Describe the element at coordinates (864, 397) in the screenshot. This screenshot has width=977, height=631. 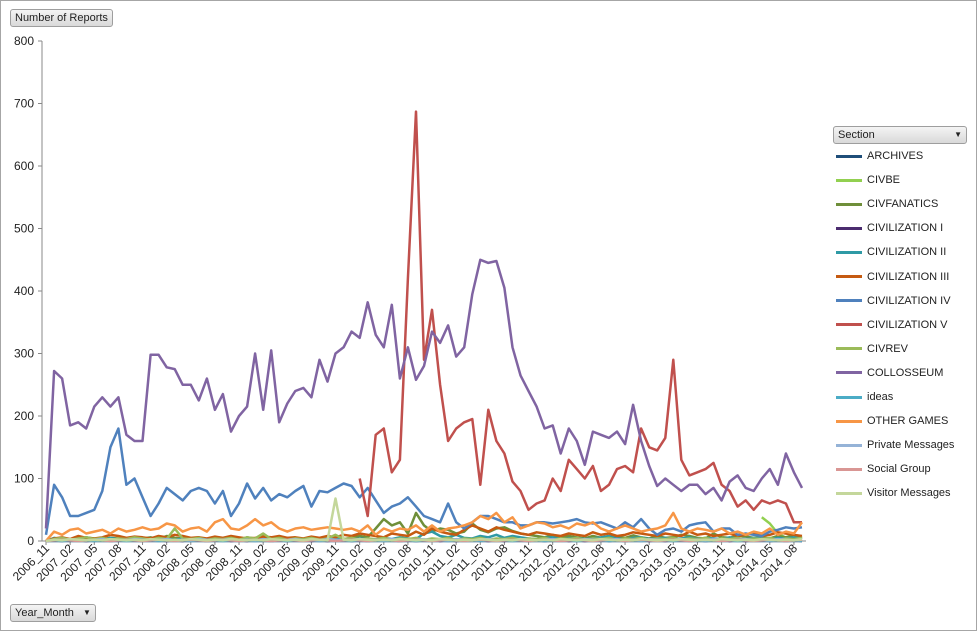
I see `legend-item: ideas` at that location.